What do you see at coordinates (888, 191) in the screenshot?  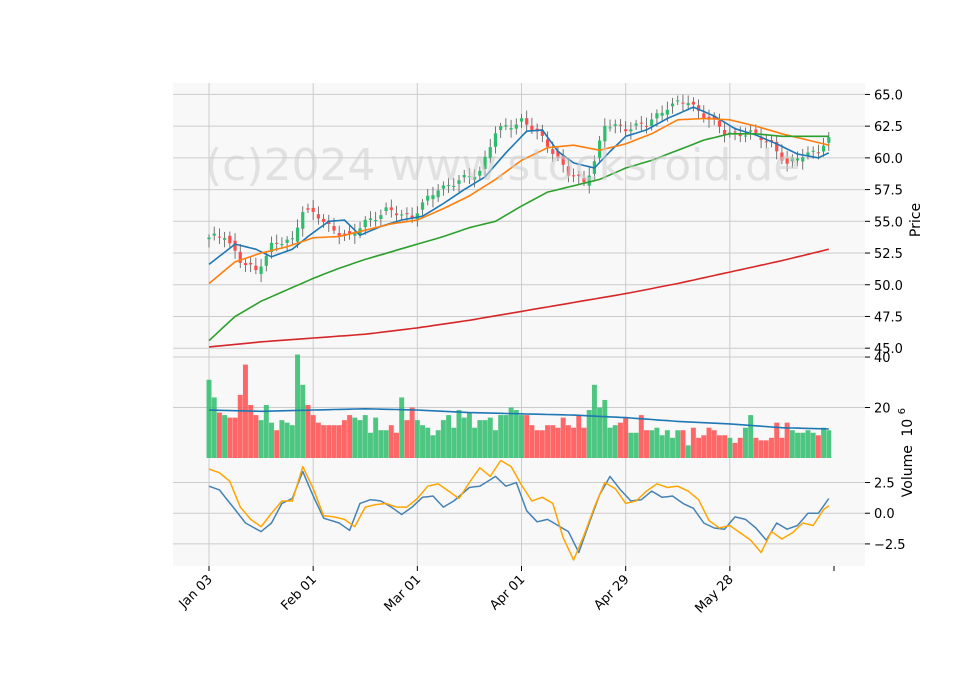 I see `price-tick-label: 57.5` at bounding box center [888, 191].